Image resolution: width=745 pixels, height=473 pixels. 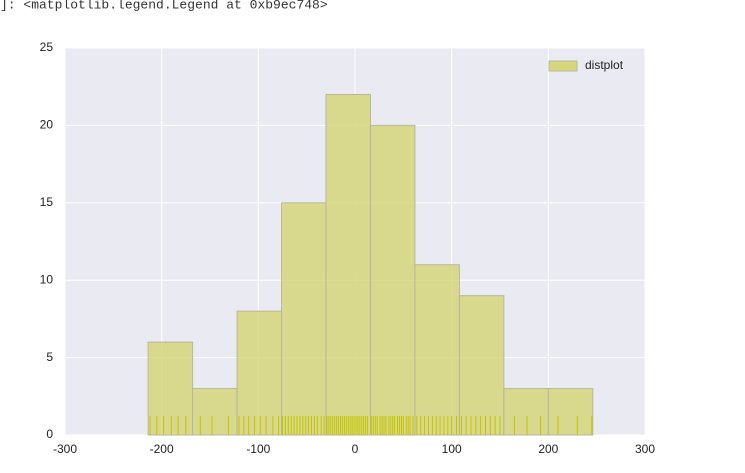 What do you see at coordinates (645, 449) in the screenshot?
I see `x-tick-label: 300` at bounding box center [645, 449].